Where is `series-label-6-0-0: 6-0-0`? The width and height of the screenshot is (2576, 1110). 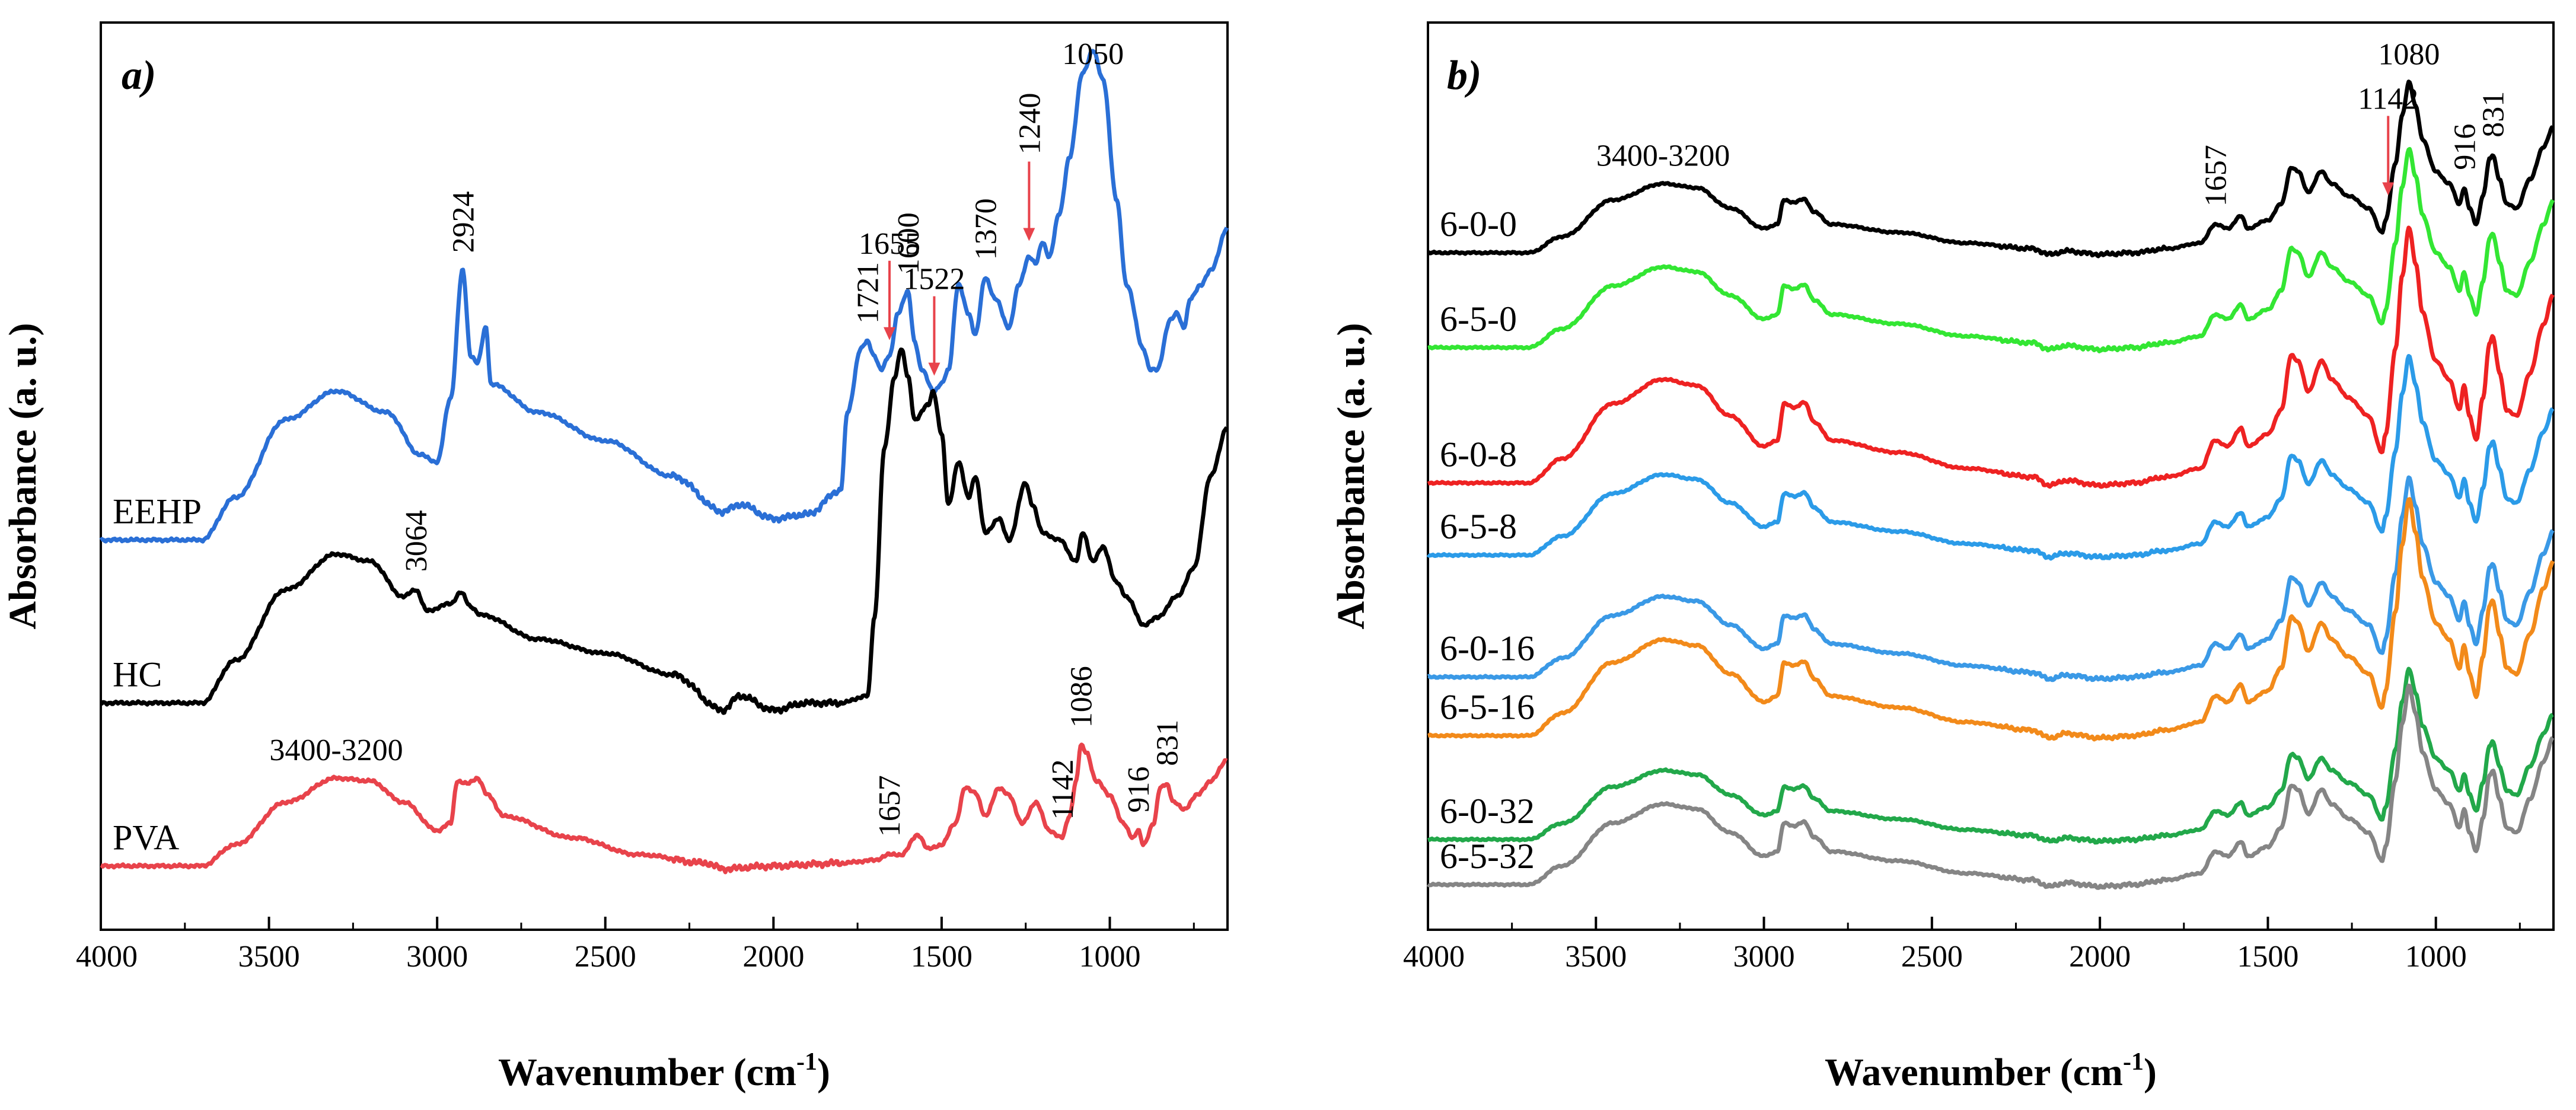 series-label-6-0-0: 6-0-0 is located at coordinates (1478, 224).